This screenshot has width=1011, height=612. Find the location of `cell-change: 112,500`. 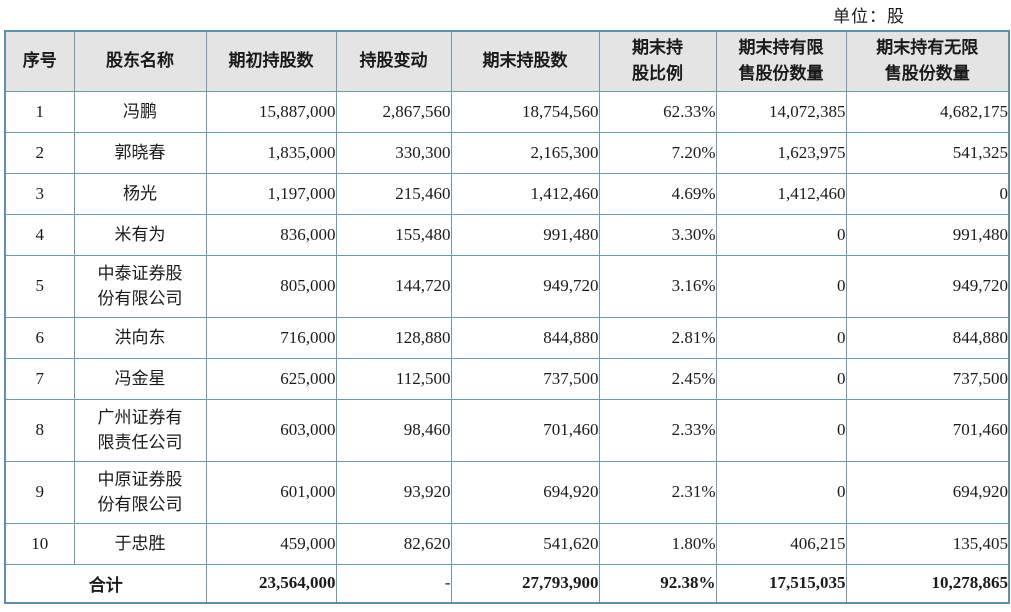

cell-change: 112,500 is located at coordinates (393, 378).